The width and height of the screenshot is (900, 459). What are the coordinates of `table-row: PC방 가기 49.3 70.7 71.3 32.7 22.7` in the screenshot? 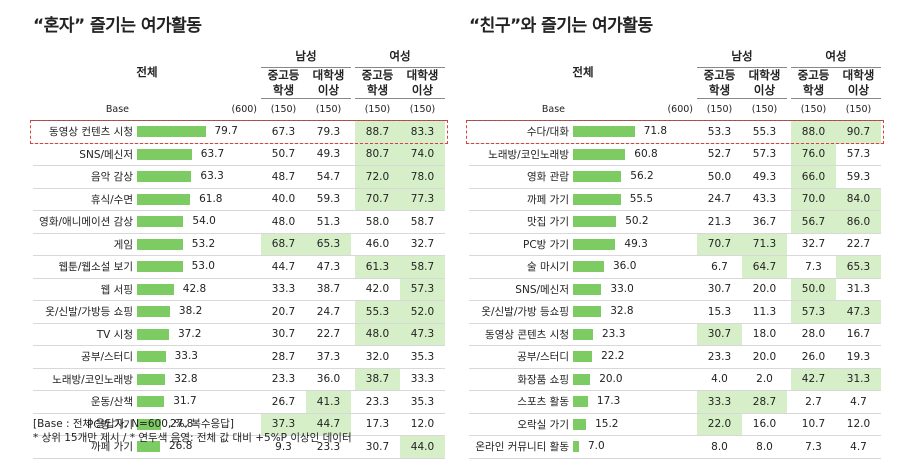 It's located at (675, 244).